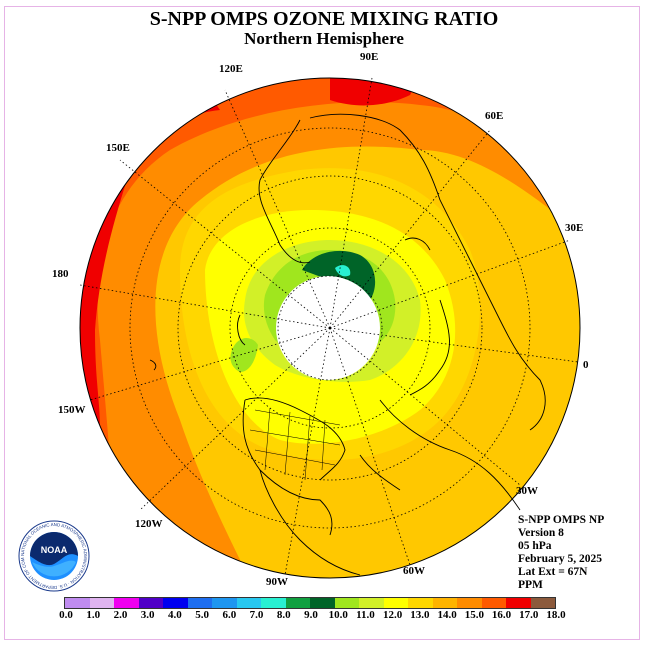 Image resolution: width=648 pixels, height=648 pixels. What do you see at coordinates (283, 615) in the screenshot?
I see `colorbar-tick-label: 8.0` at bounding box center [283, 615].